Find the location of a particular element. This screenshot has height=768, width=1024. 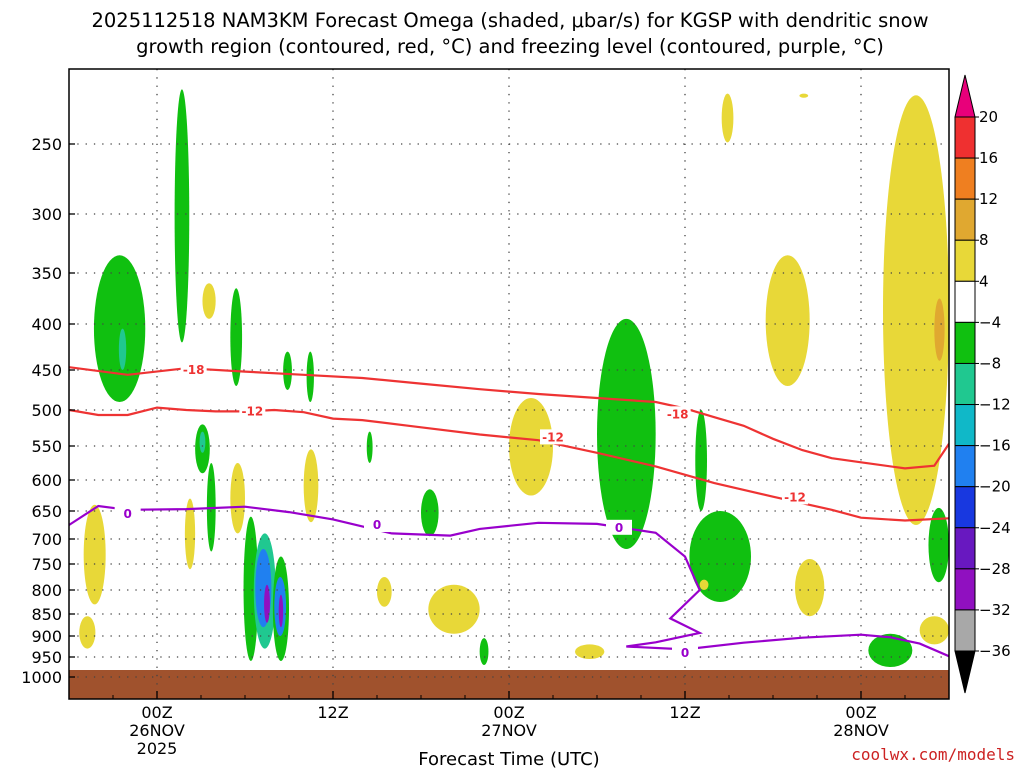

x-tick-label: 26NOV is located at coordinates (157, 730).